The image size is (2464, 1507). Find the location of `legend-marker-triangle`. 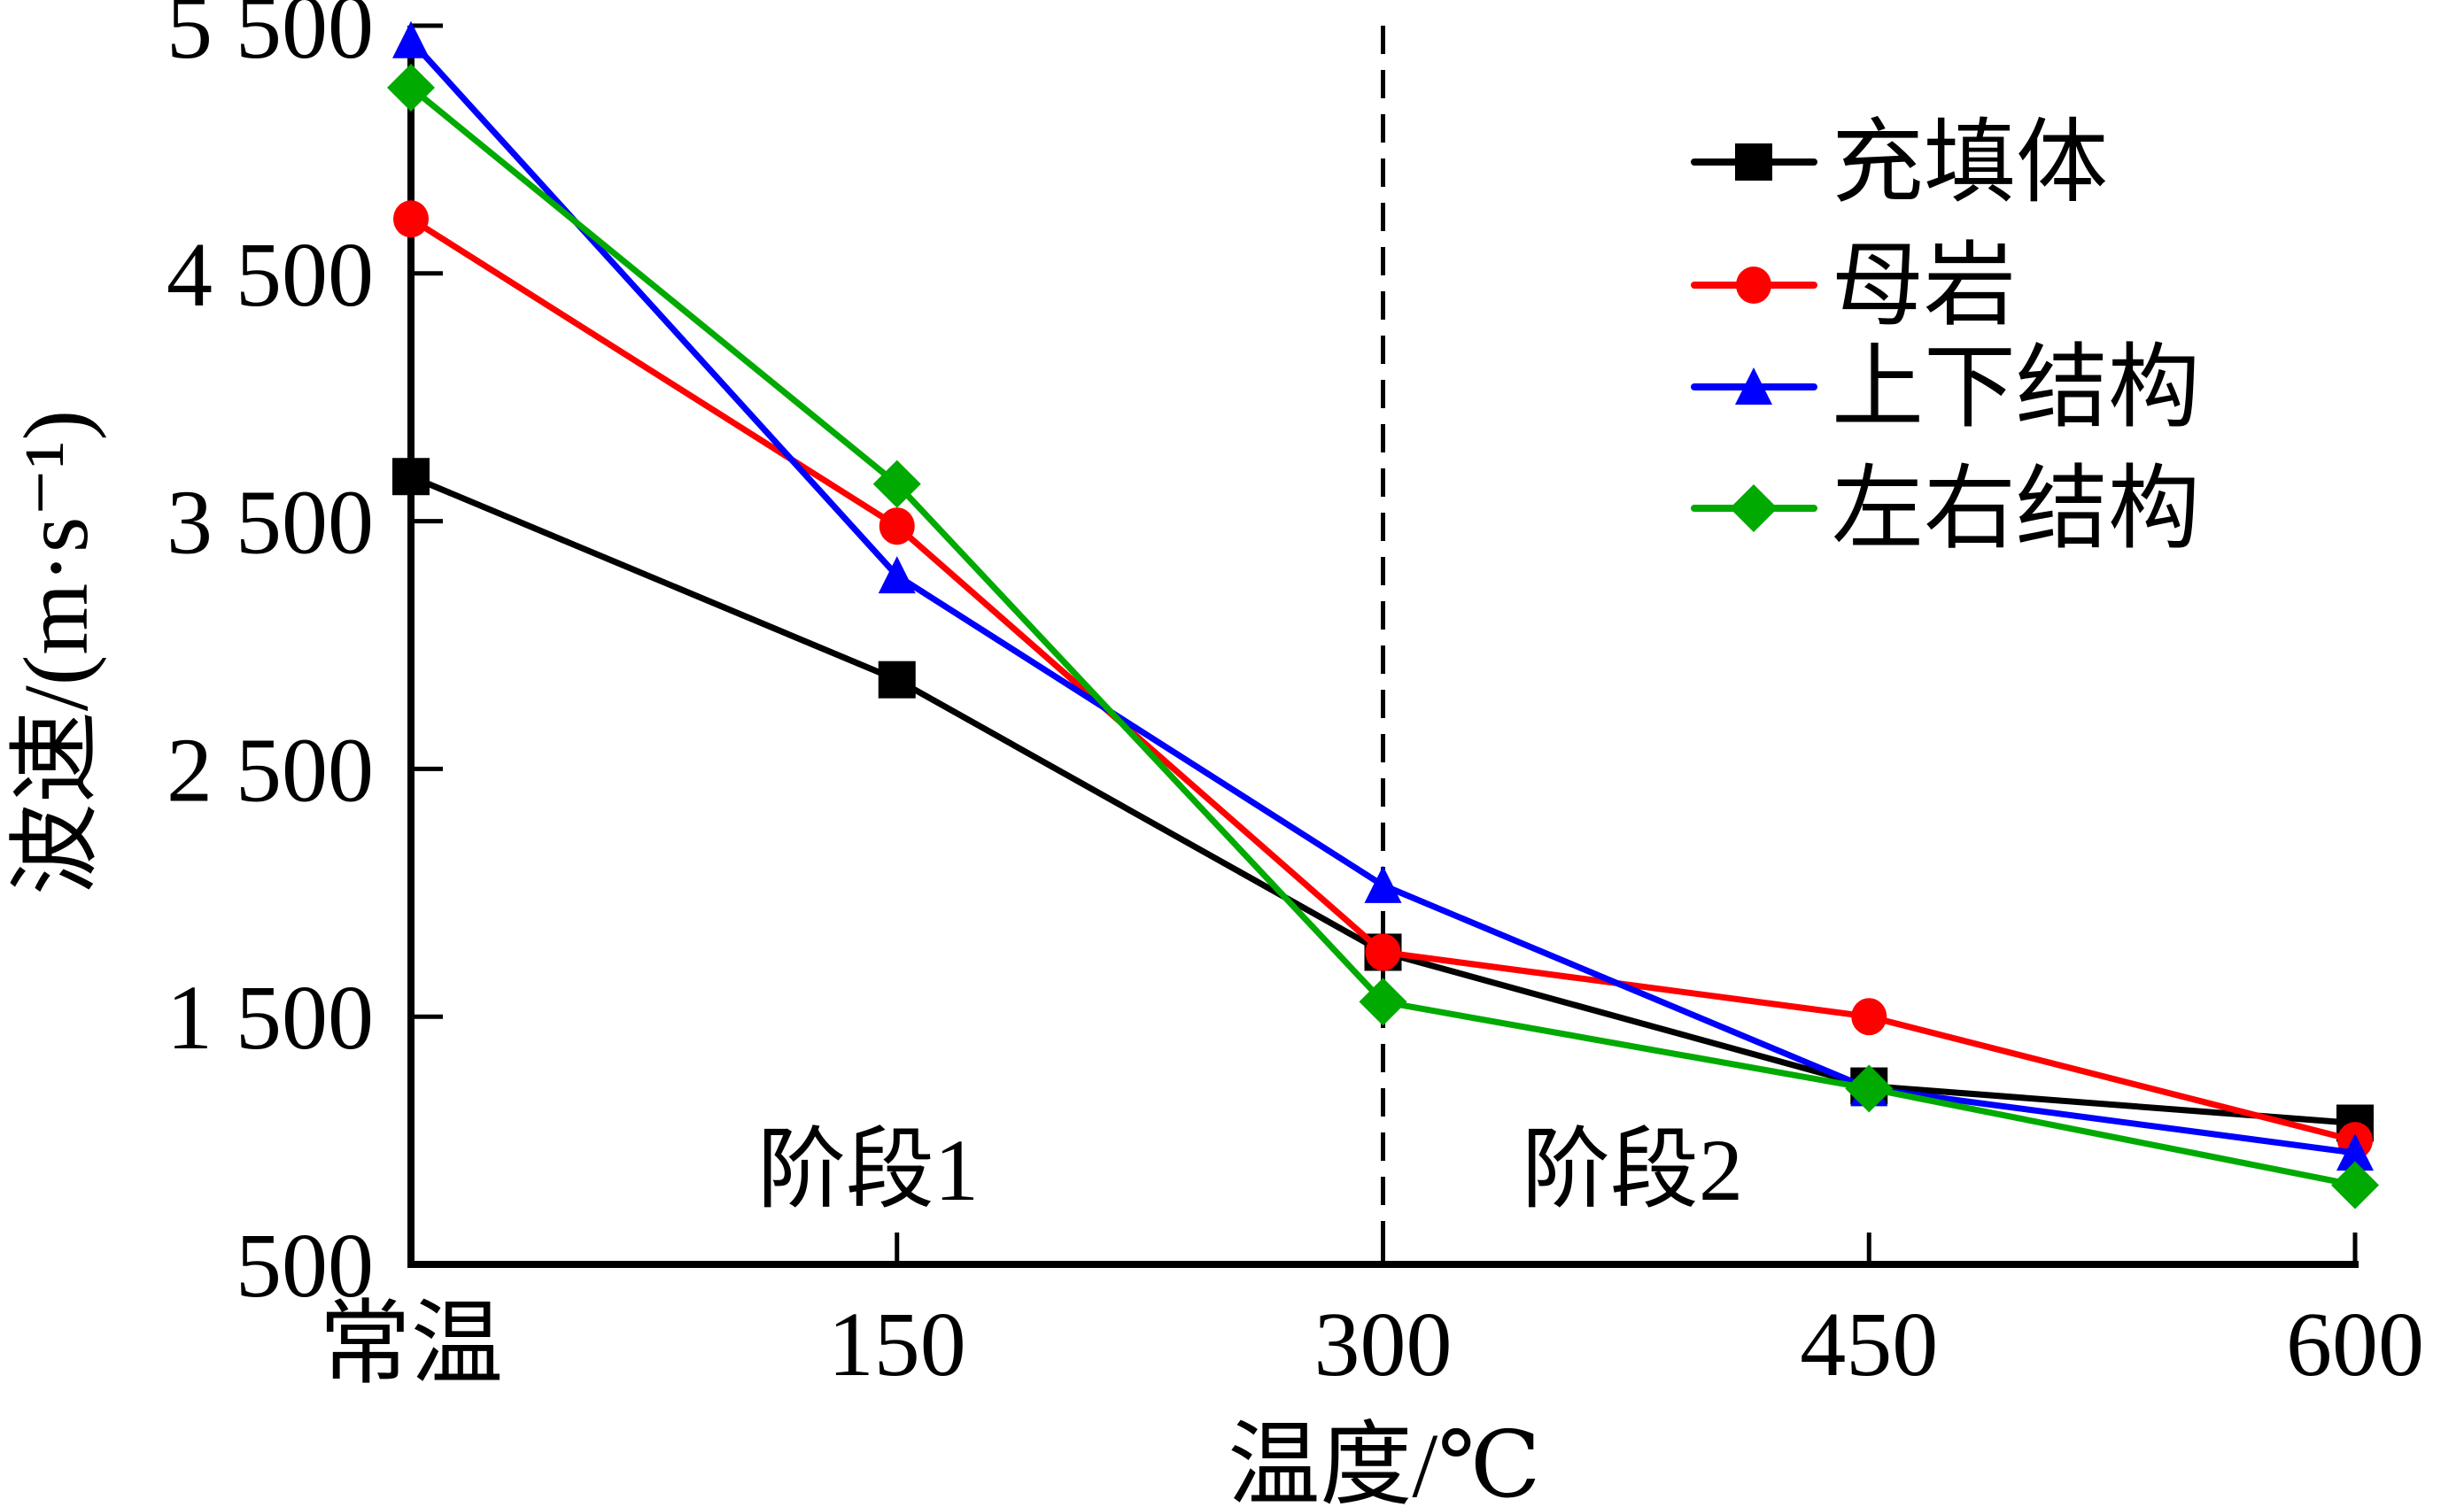

legend-marker-triangle is located at coordinates (1753, 386).